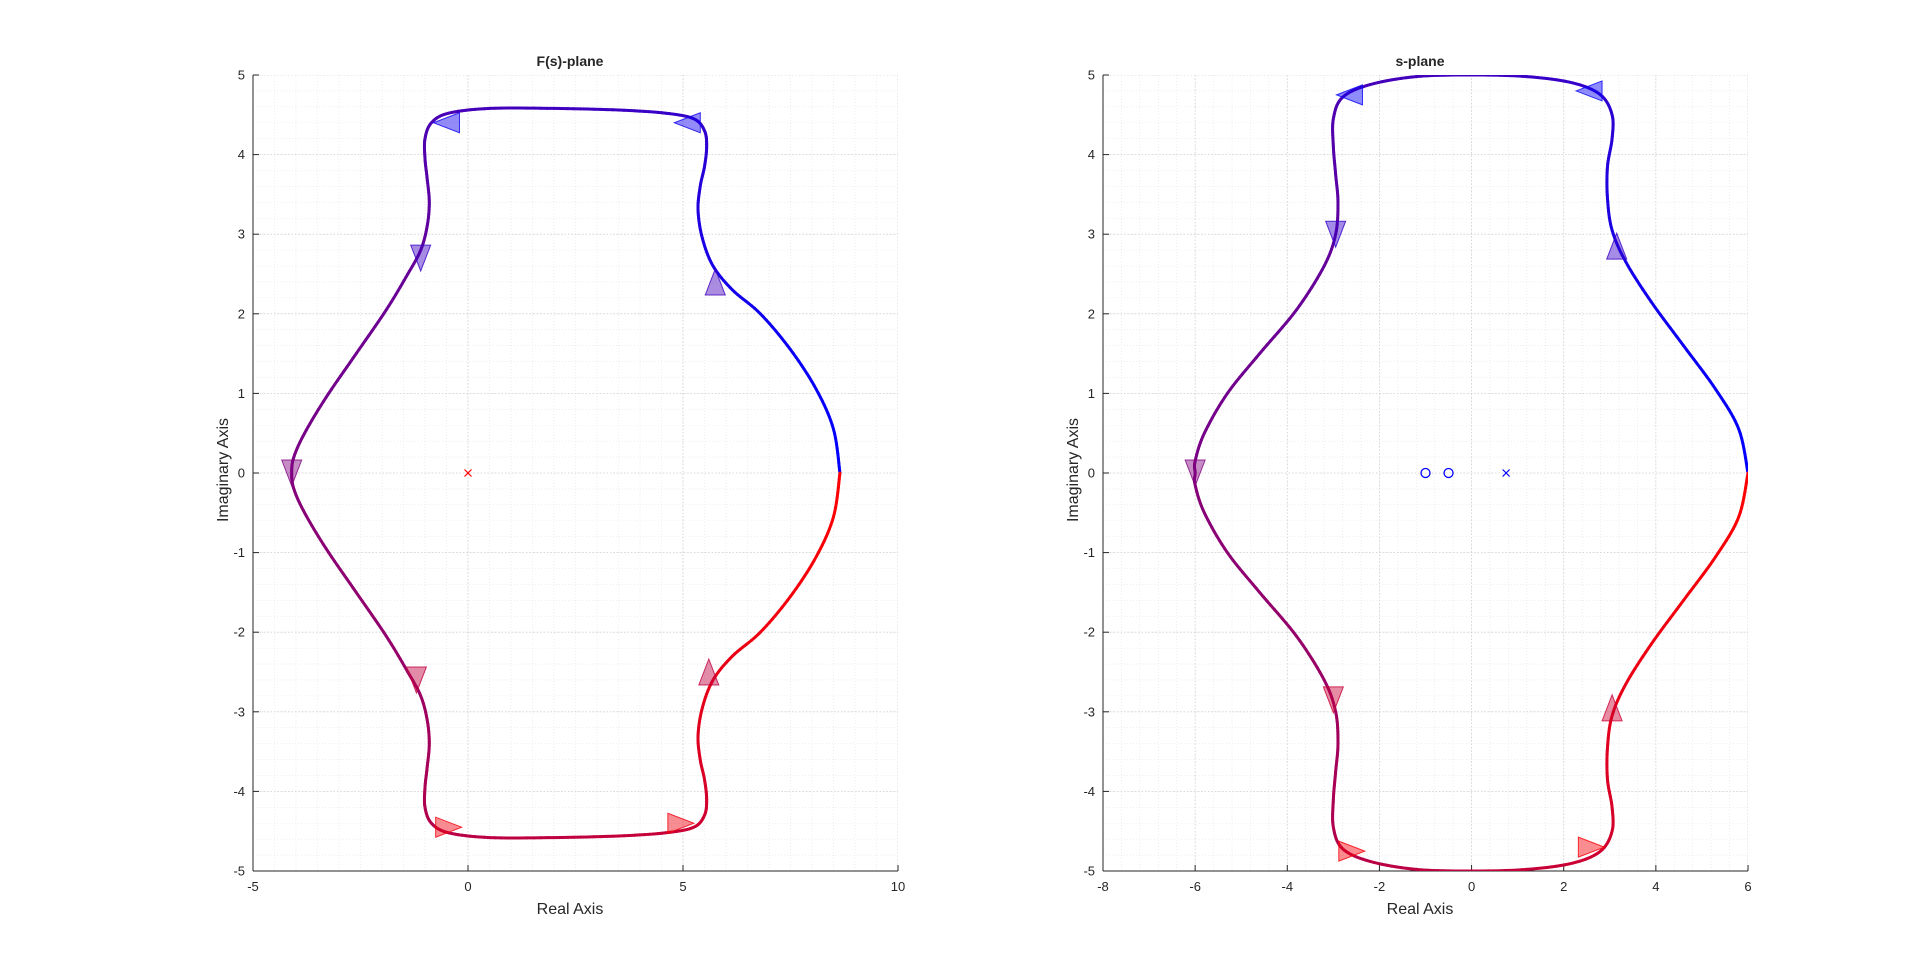  I want to click on plot-title: F(s)-plane, so click(570, 61).